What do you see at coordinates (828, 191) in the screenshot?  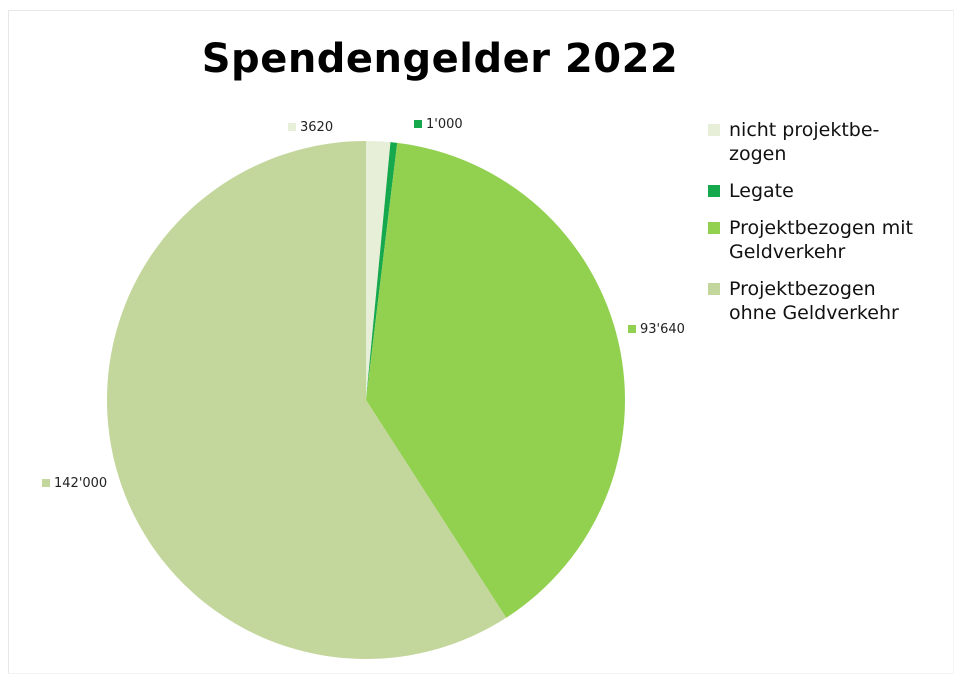 I see `legend-item-2: Legate` at bounding box center [828, 191].